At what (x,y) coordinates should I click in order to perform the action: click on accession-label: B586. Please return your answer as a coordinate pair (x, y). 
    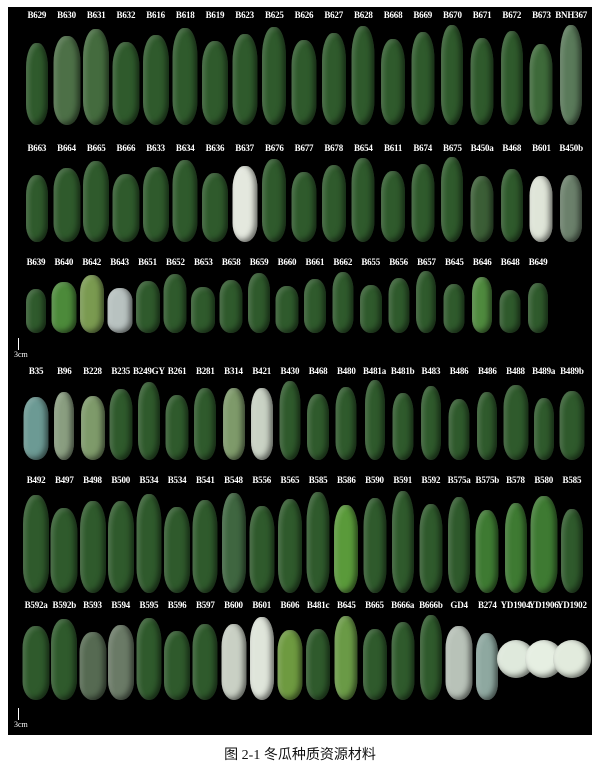
    Looking at the image, I should click on (346, 480).